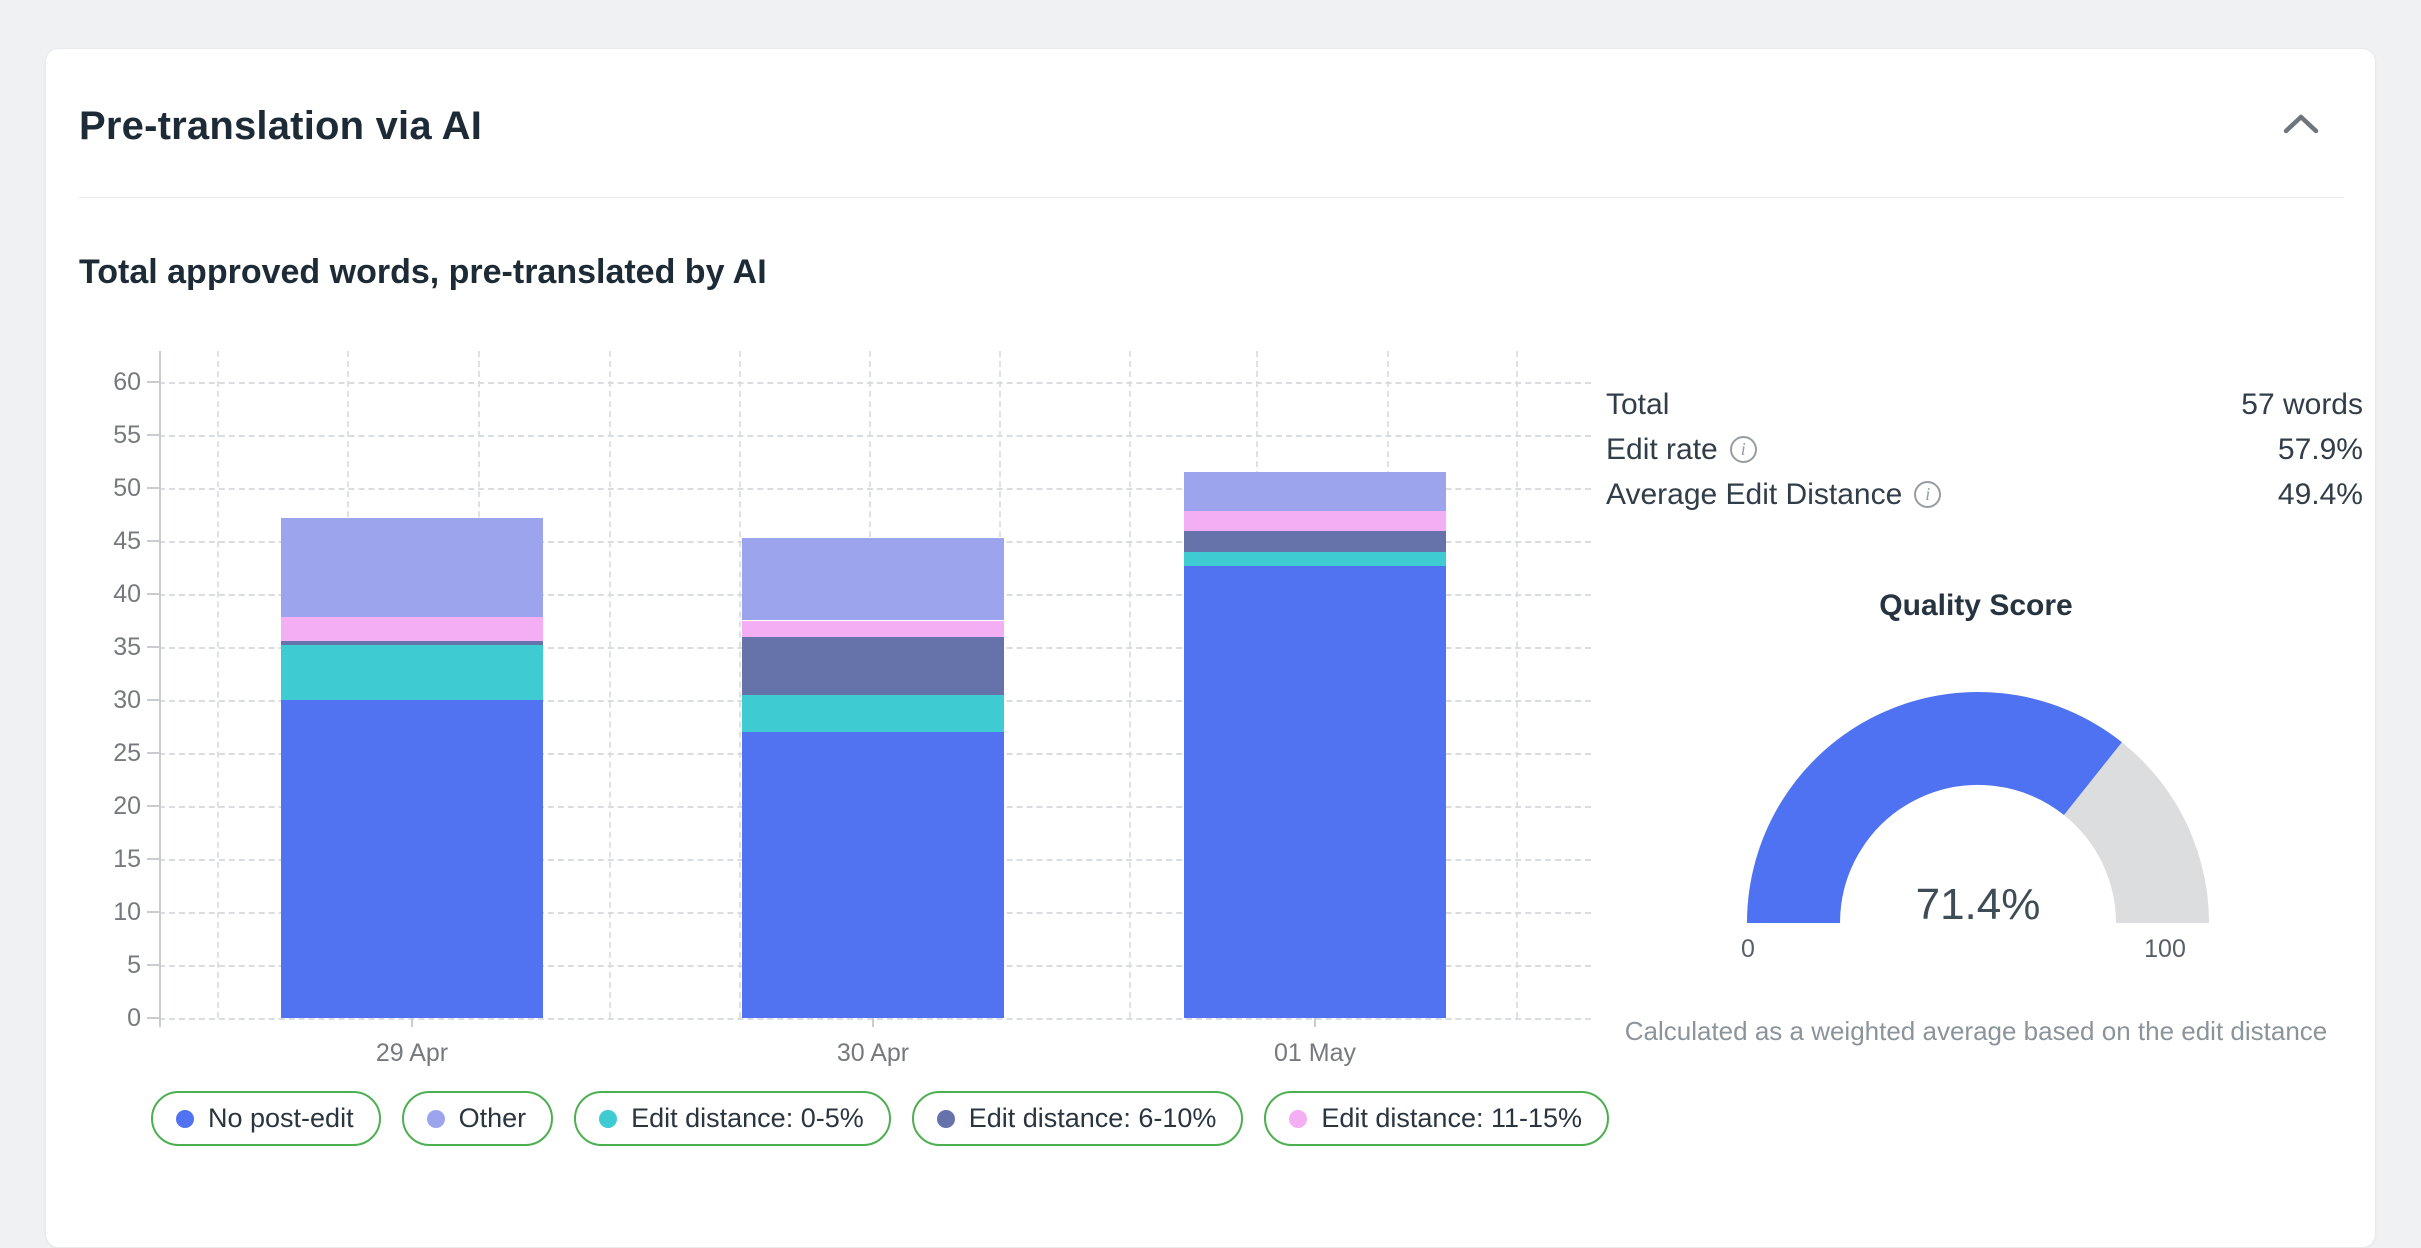 The width and height of the screenshot is (2421, 1248). What do you see at coordinates (127, 806) in the screenshot?
I see `y-axis-label-20: 20` at bounding box center [127, 806].